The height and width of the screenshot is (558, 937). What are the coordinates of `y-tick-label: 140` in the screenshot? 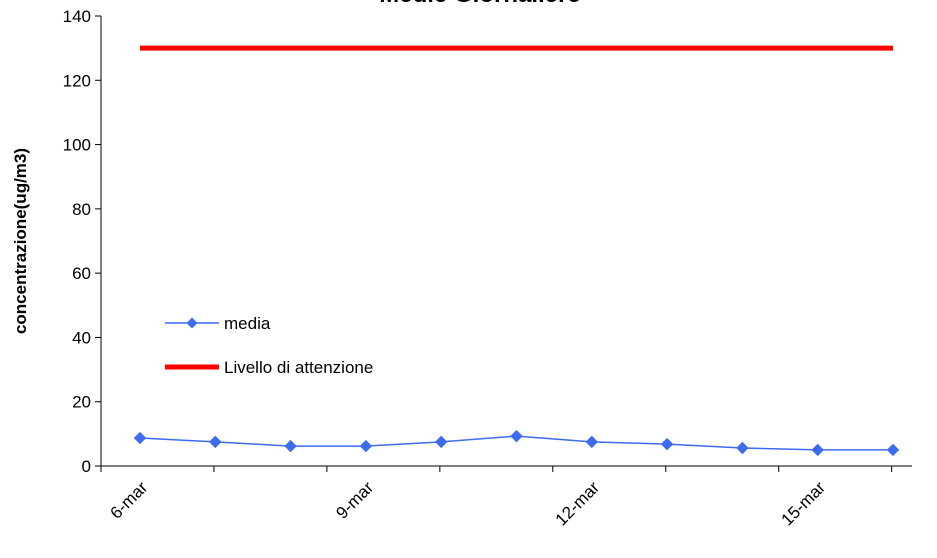 It's located at (77, 16).